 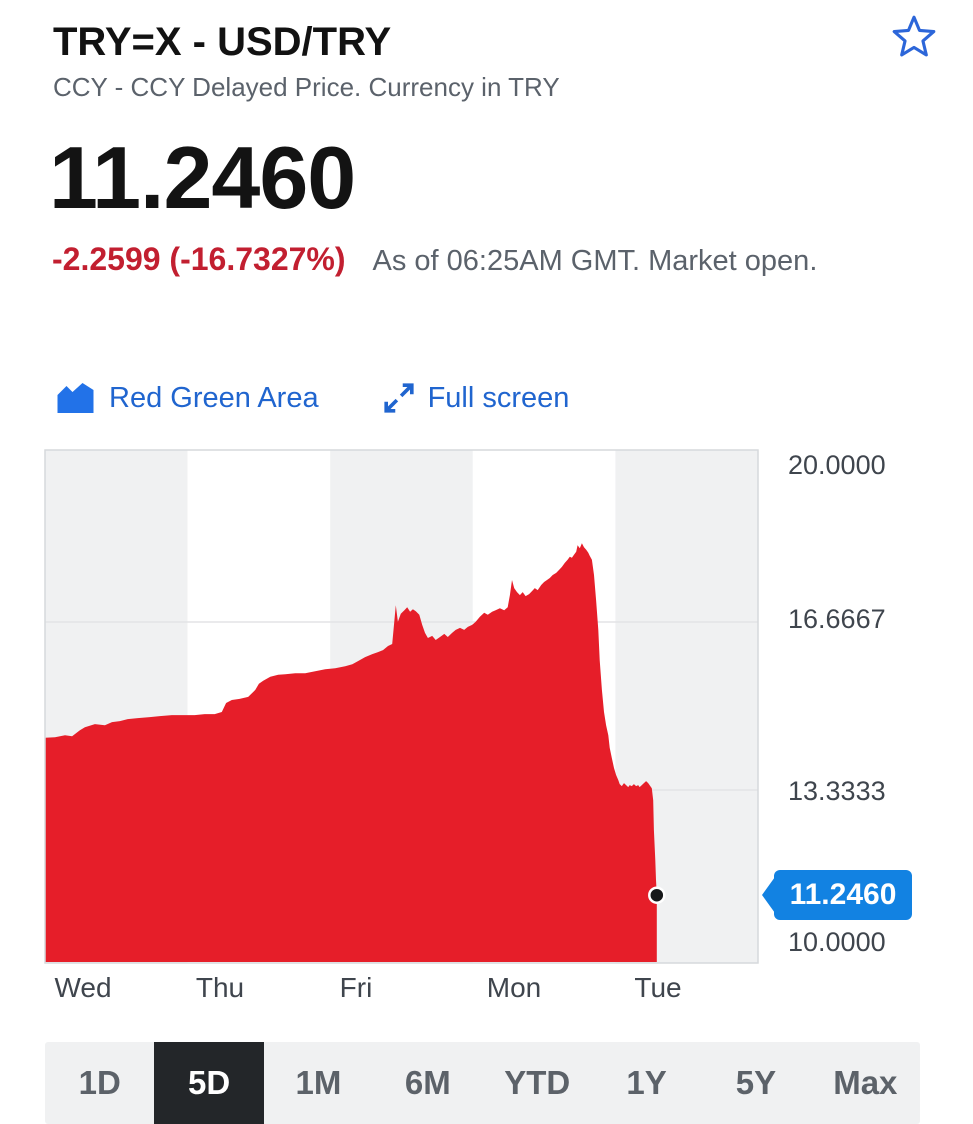 I want to click on y-axis-label: 16.6667, so click(x=837, y=619).